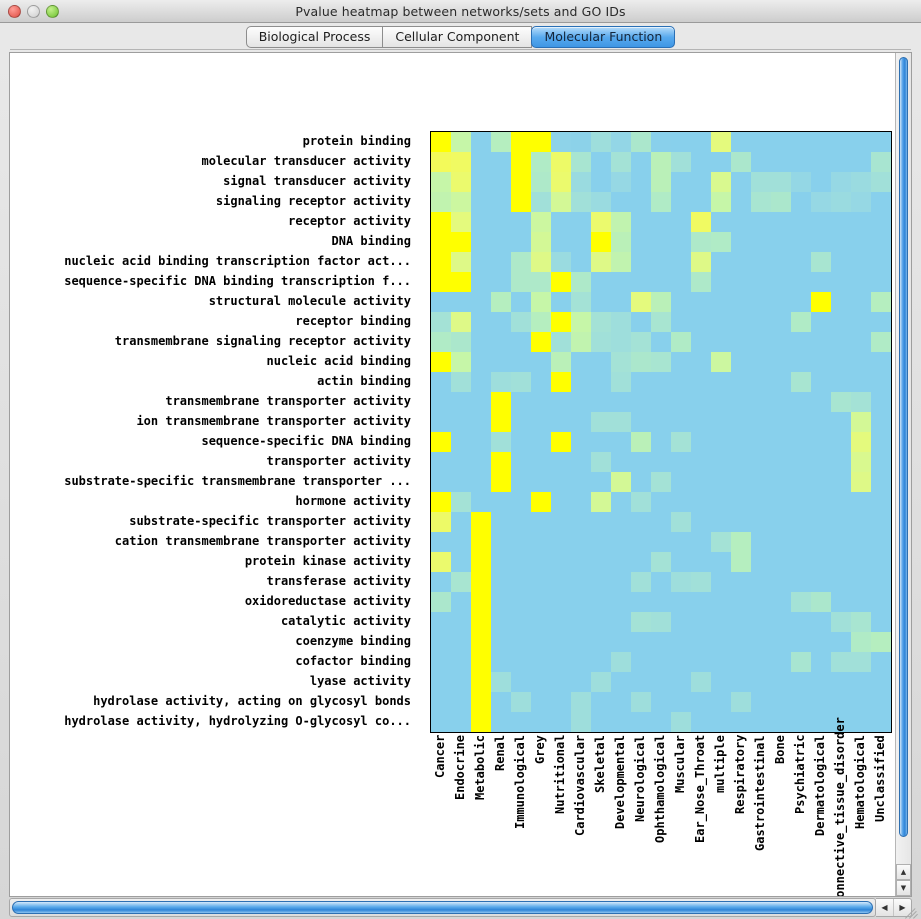 The height and width of the screenshot is (919, 921). What do you see at coordinates (33, 11) in the screenshot?
I see `minimize-button` at bounding box center [33, 11].